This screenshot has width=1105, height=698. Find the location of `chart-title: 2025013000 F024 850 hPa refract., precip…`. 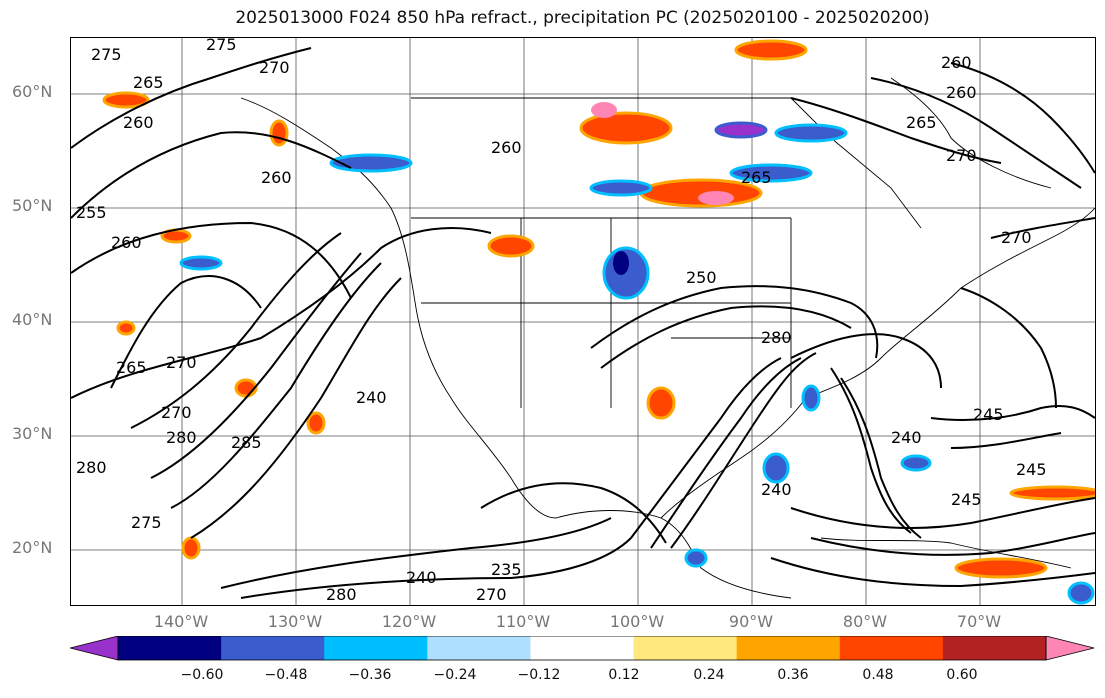

chart-title: 2025013000 F024 850 hPa refract., precip… is located at coordinates (582, 18).